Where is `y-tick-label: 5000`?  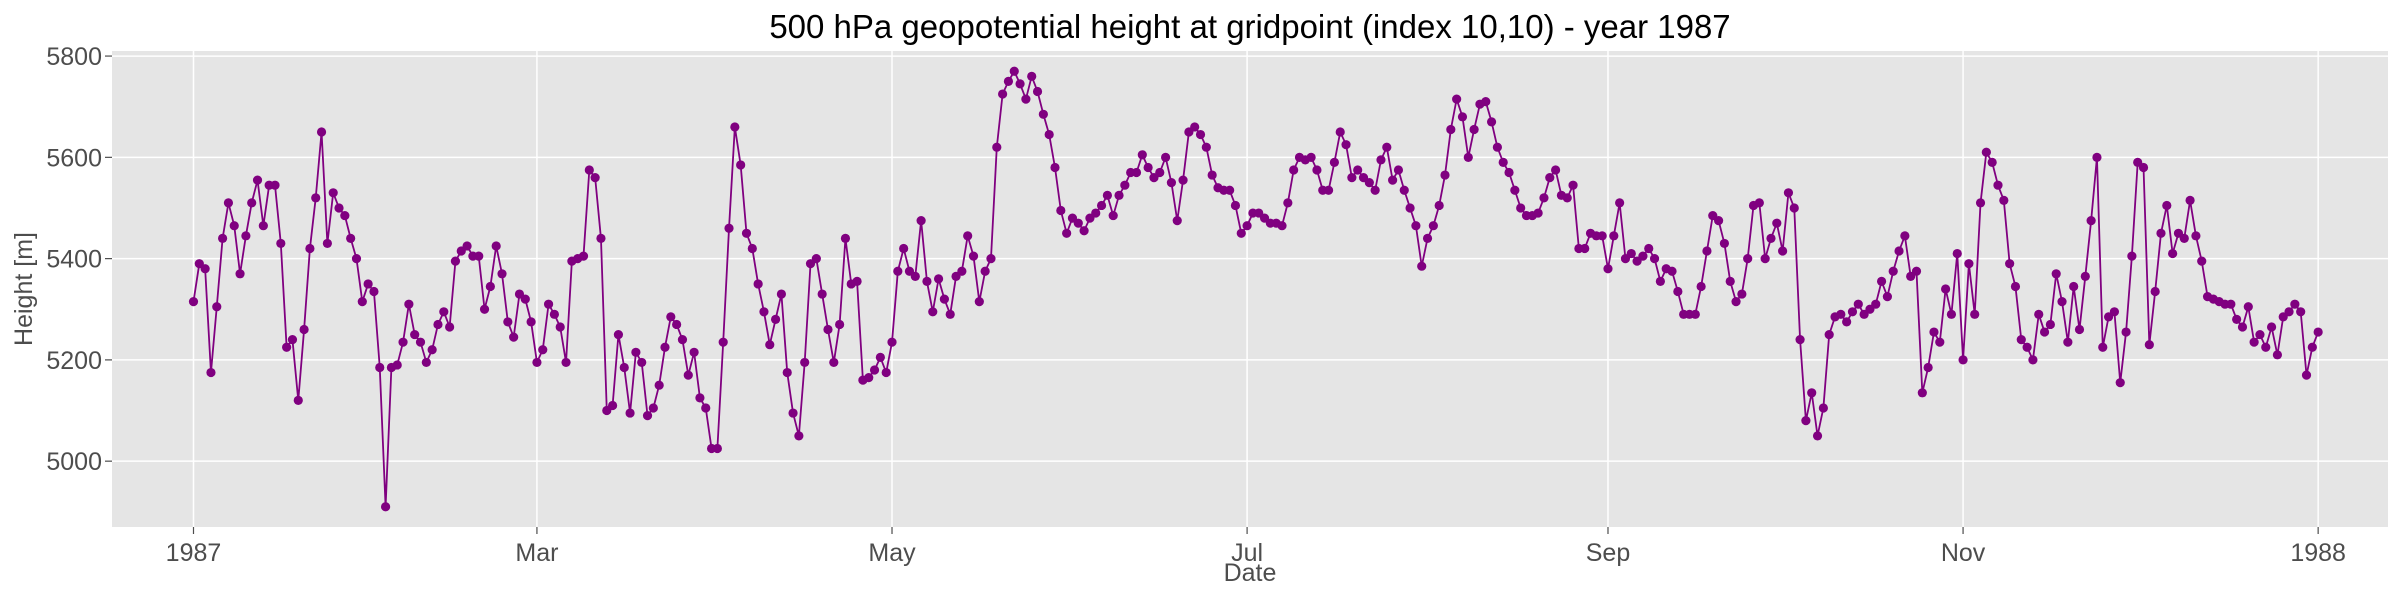 y-tick-label: 5000 is located at coordinates (74, 462).